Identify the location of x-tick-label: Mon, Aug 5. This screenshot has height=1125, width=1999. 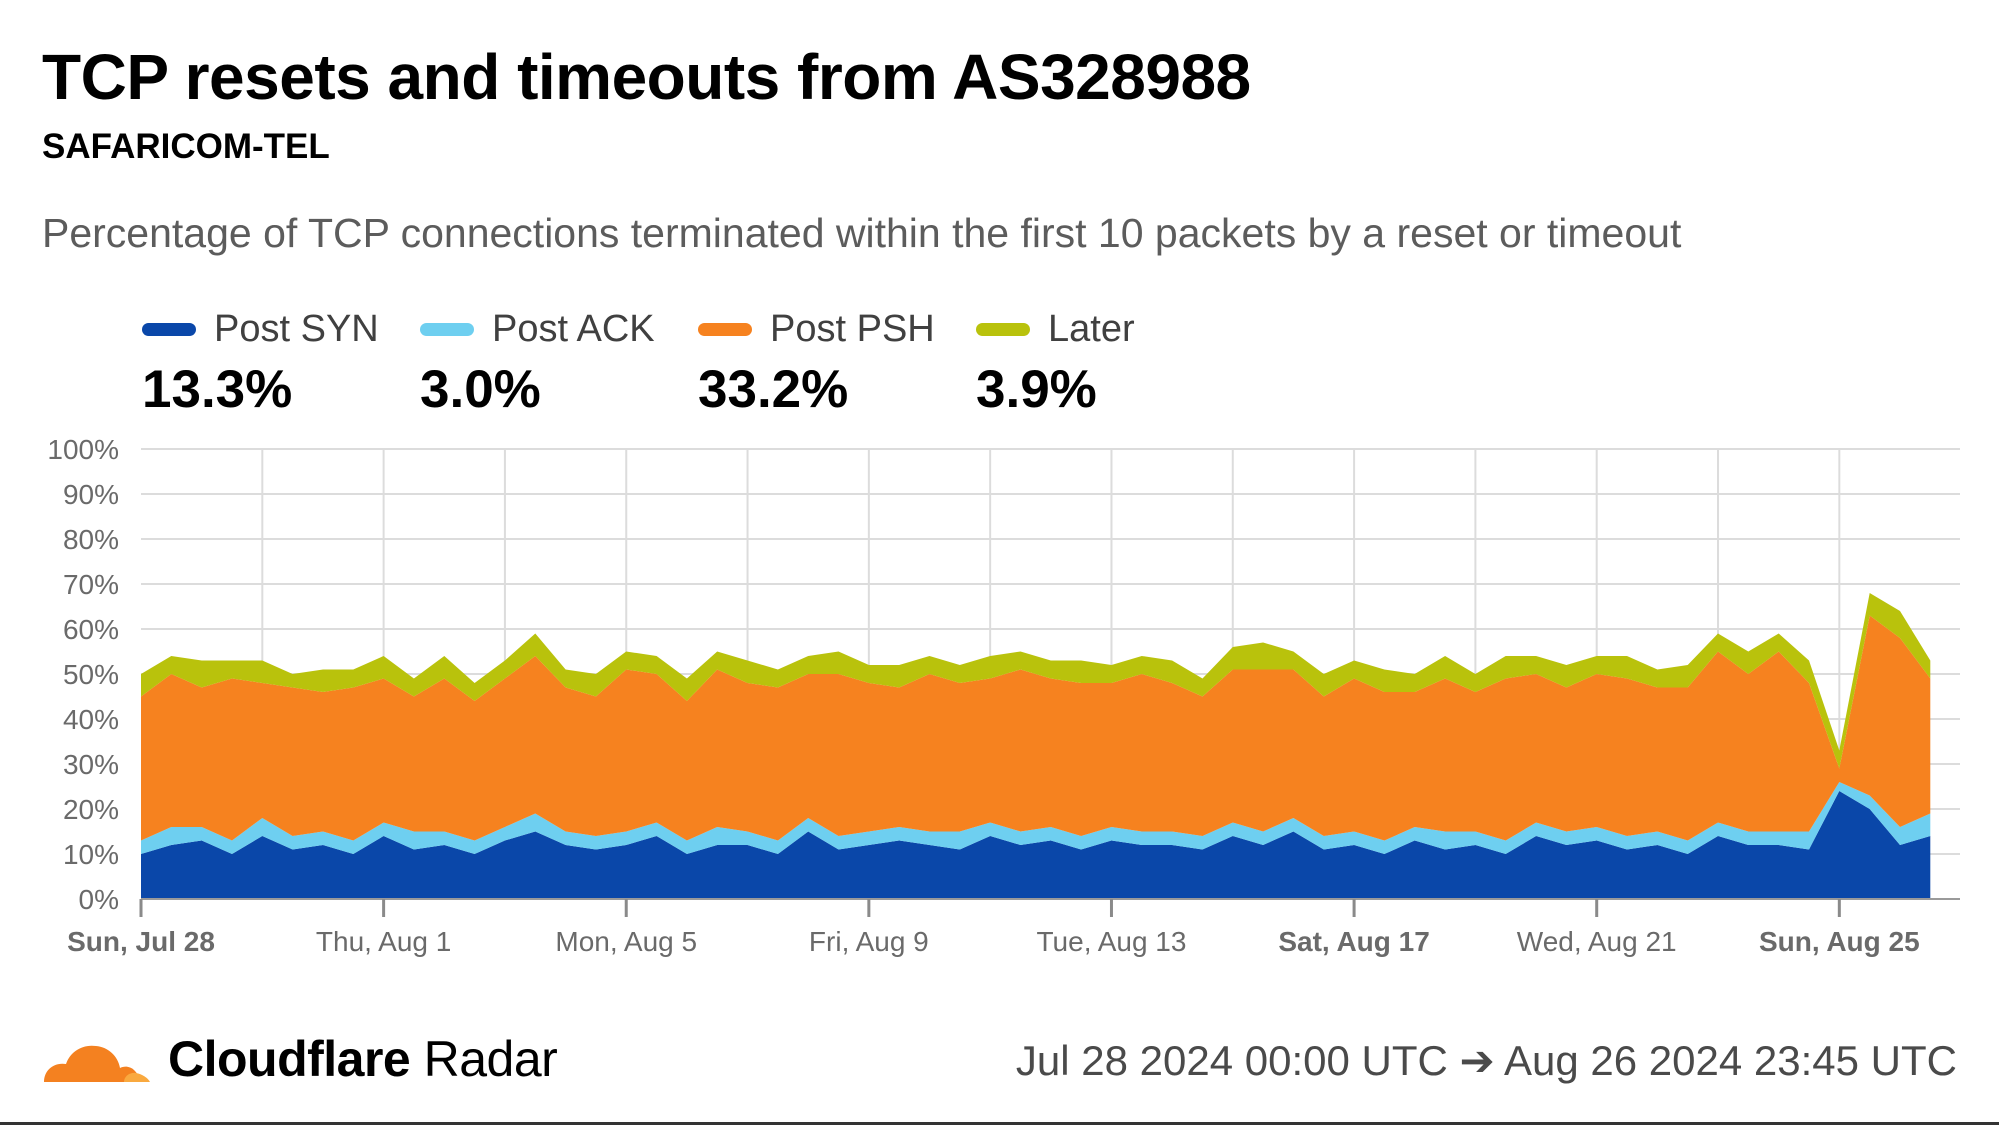
(626, 941).